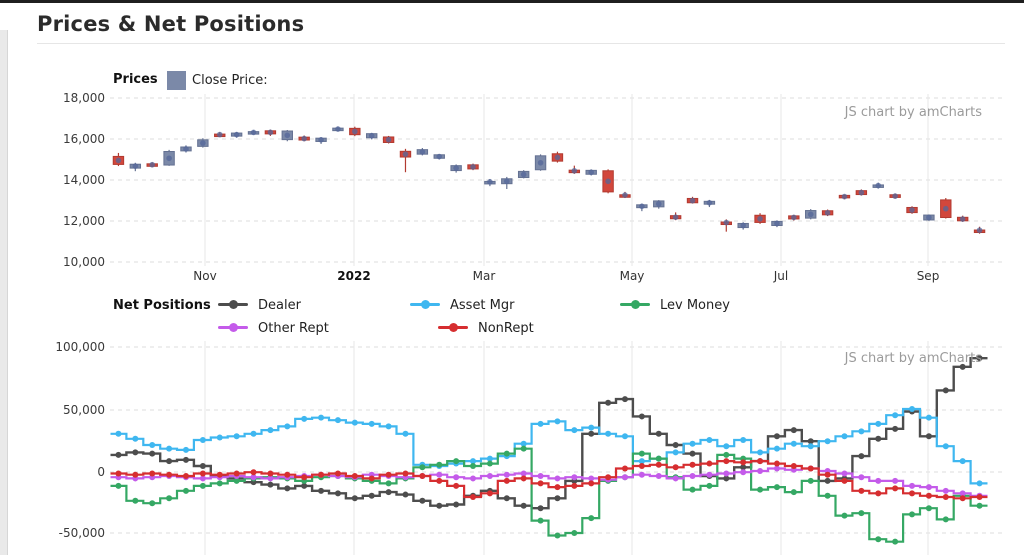  Describe the element at coordinates (84, 410) in the screenshot. I see `net-y-tick: 50,000` at that location.